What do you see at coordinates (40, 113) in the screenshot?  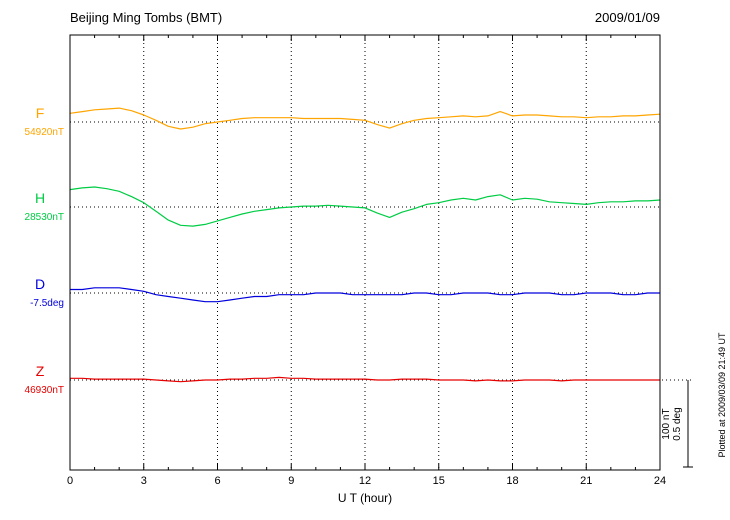 I see `series-label-F: F` at bounding box center [40, 113].